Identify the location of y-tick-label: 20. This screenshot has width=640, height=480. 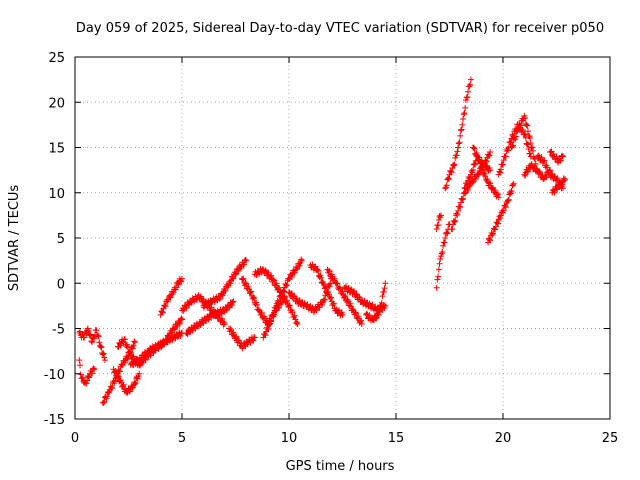
(56, 103).